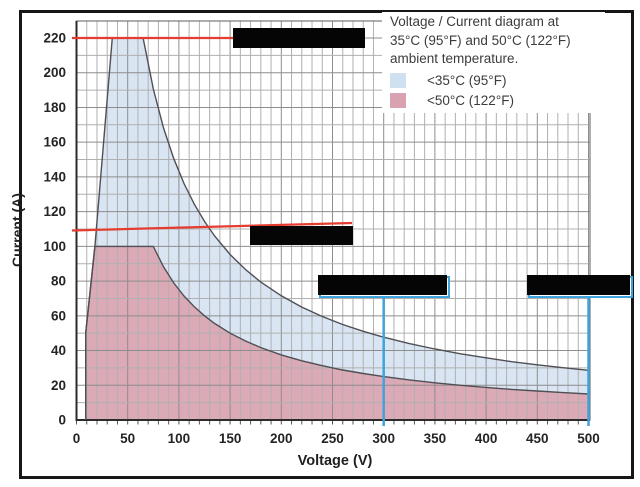 Image resolution: width=640 pixels, height=487 pixels. Describe the element at coordinates (58, 315) in the screenshot. I see `y-tick-label: 60` at that location.